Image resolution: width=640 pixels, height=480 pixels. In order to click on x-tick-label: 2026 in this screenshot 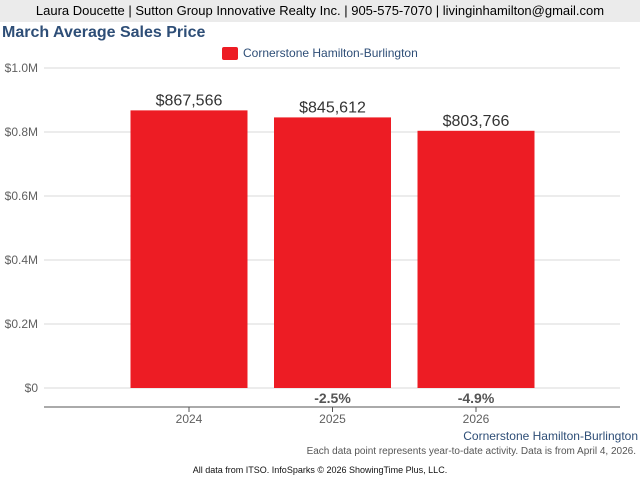, I will do `click(476, 419)`.